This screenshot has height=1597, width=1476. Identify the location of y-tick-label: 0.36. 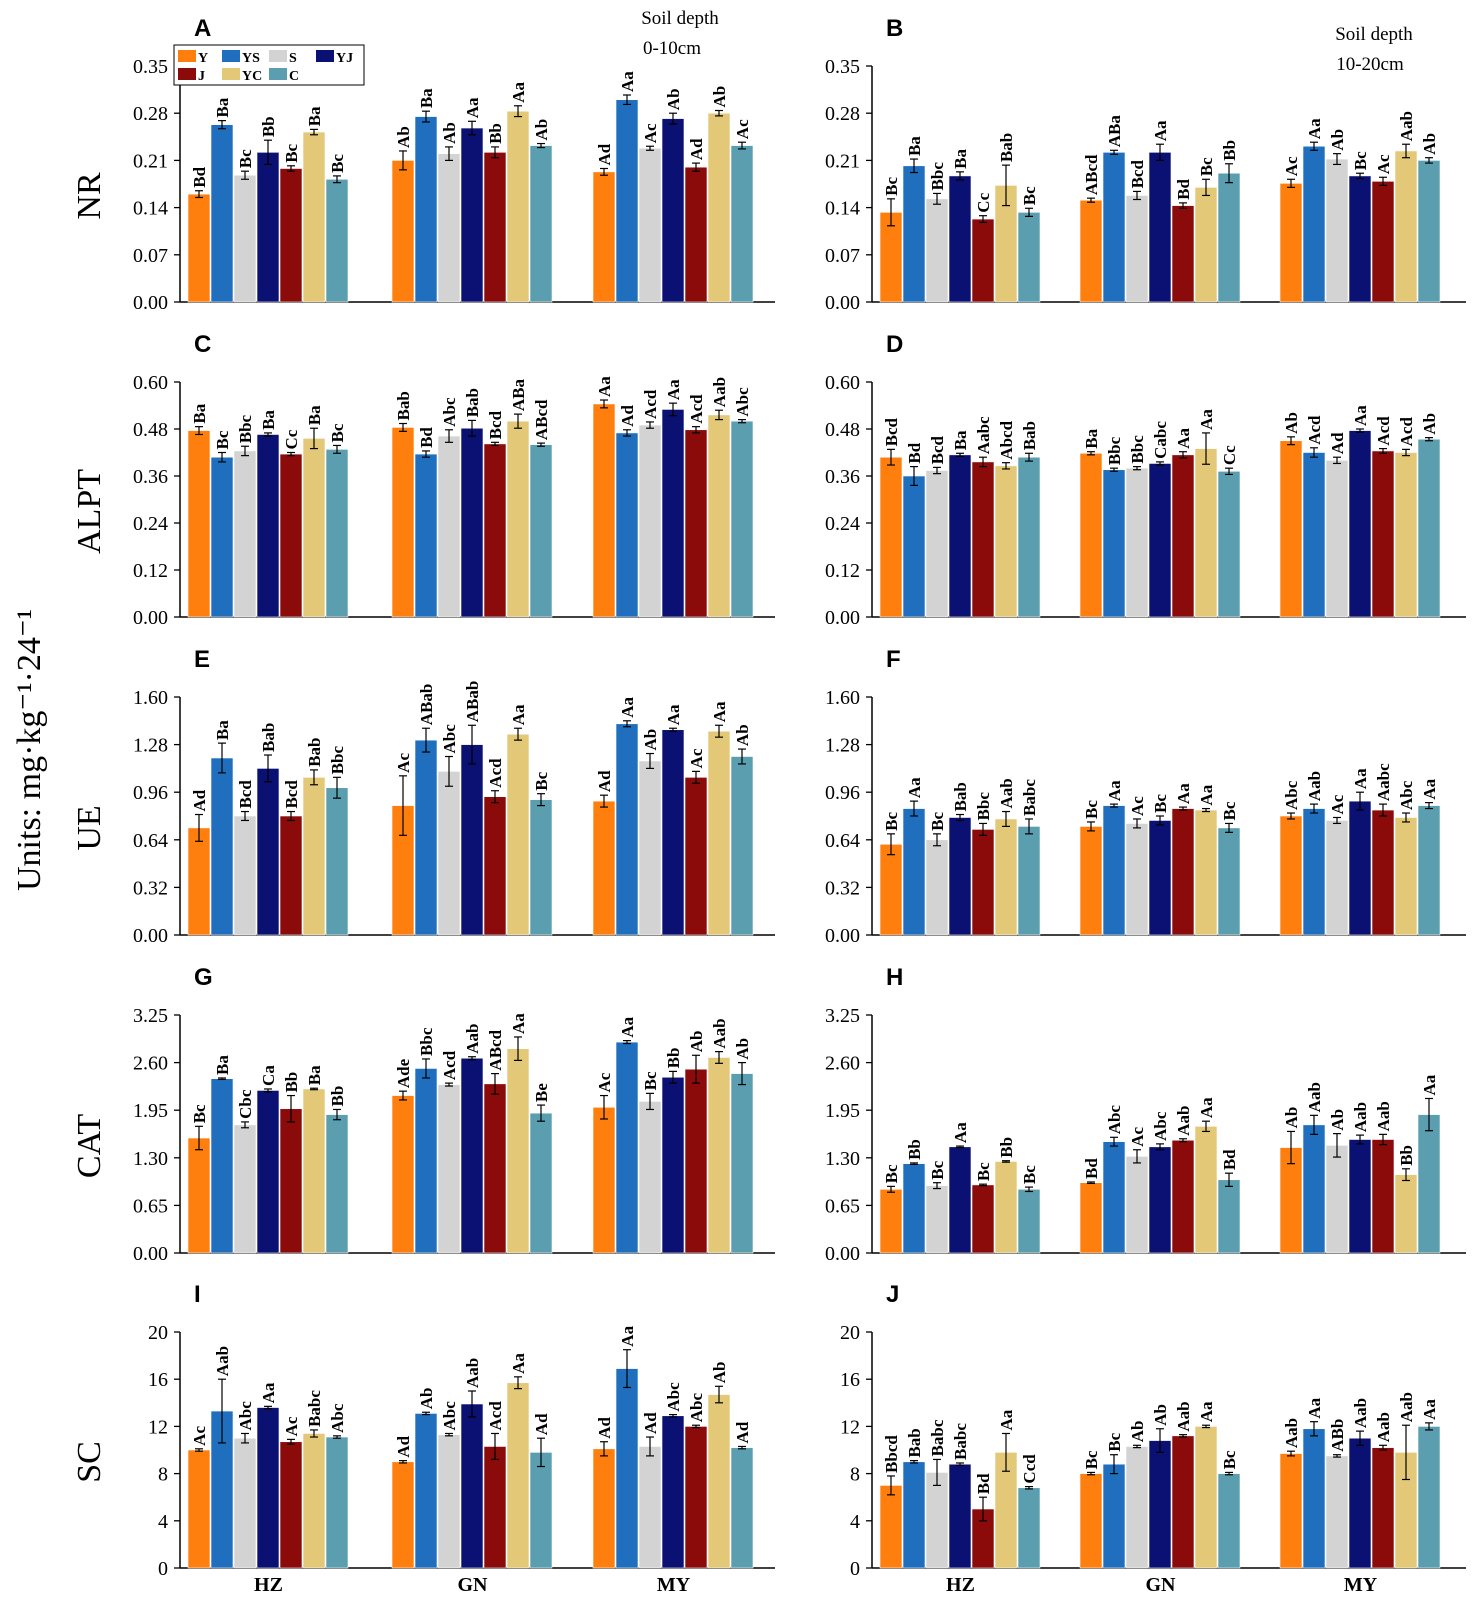
(842, 477).